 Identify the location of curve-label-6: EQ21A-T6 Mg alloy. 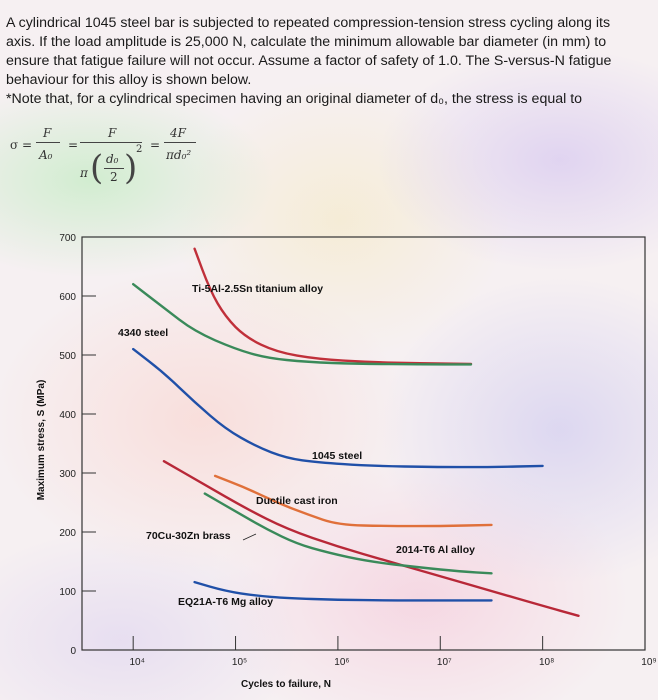
(225, 602).